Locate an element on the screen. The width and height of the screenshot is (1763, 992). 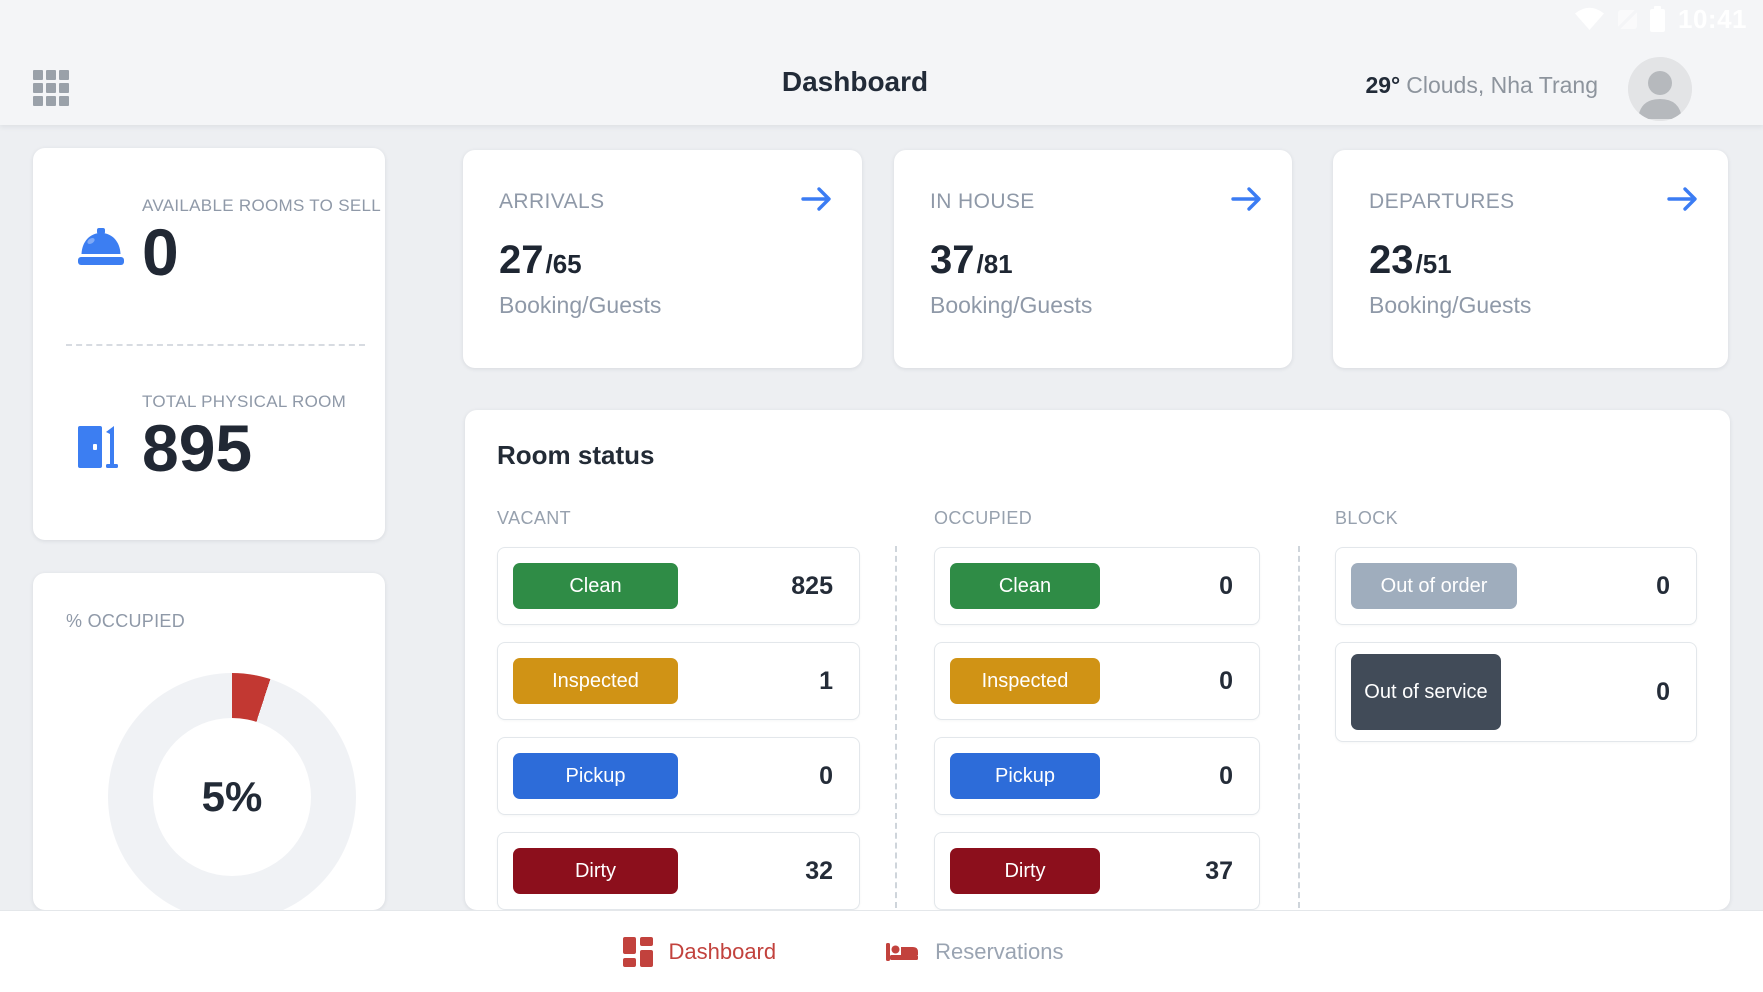
departures-label: DEPARTURES is located at coordinates (1442, 201).